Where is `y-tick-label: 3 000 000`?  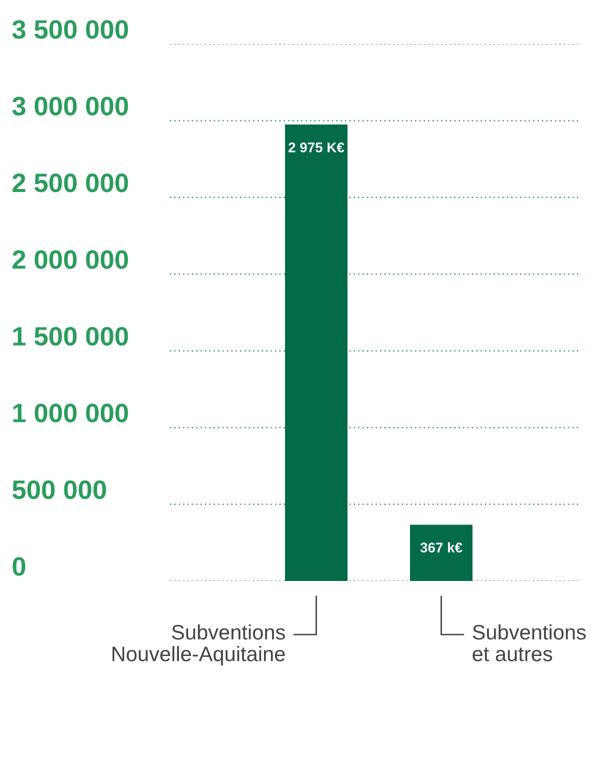
y-tick-label: 3 000 000 is located at coordinates (70, 106).